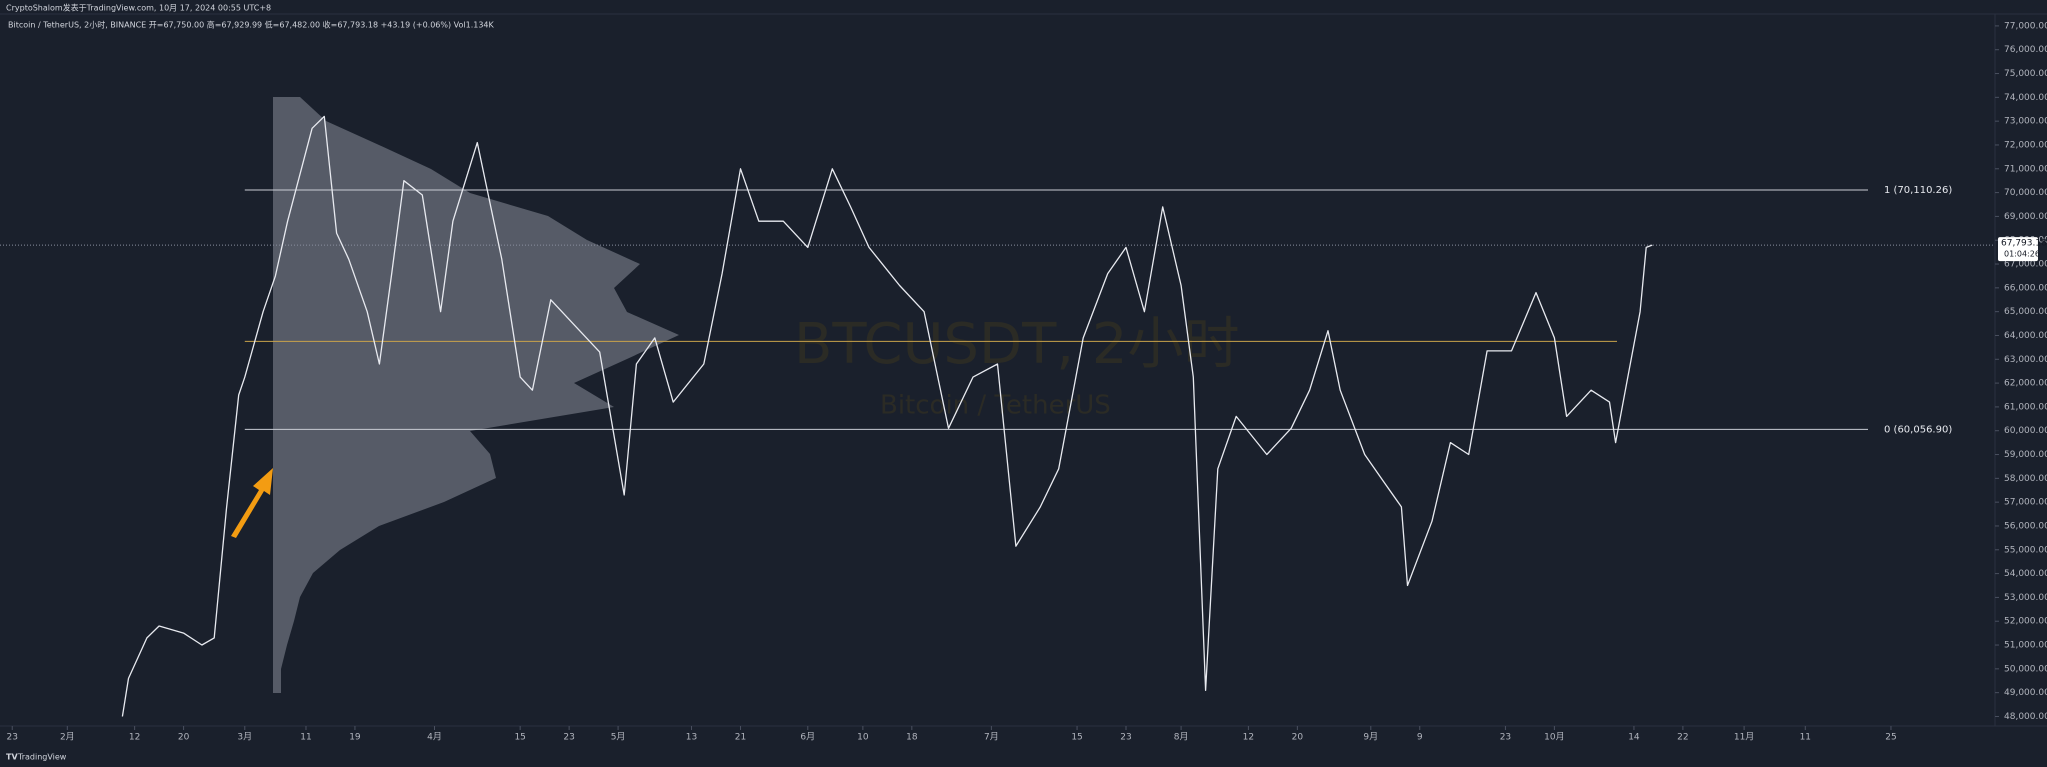 This screenshot has width=2047, height=767. Describe the element at coordinates (2025, 145) in the screenshot. I see `y-tick-label: 72,000.00` at that location.